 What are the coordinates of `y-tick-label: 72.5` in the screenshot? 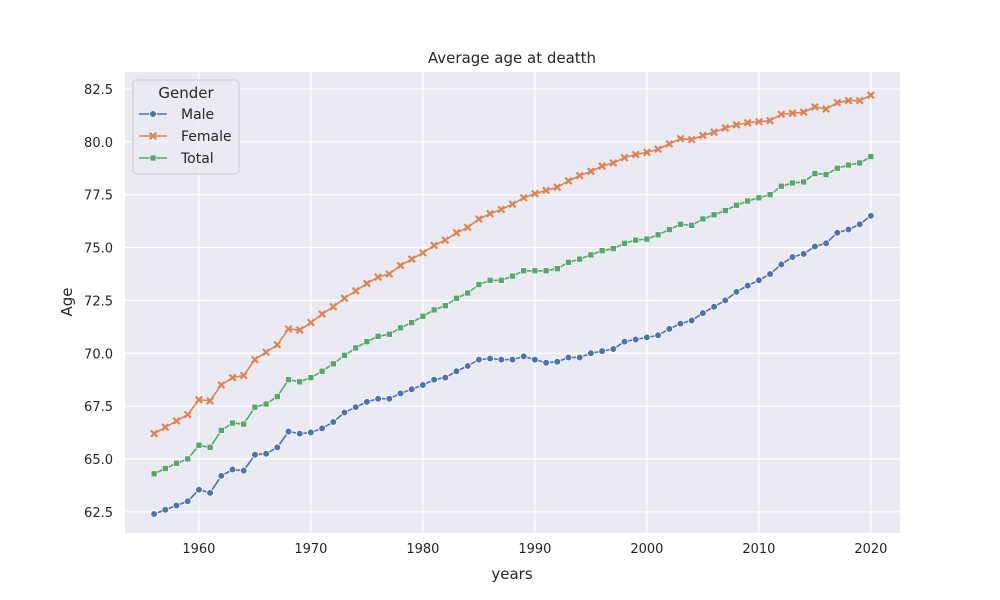 It's located at (98, 301).